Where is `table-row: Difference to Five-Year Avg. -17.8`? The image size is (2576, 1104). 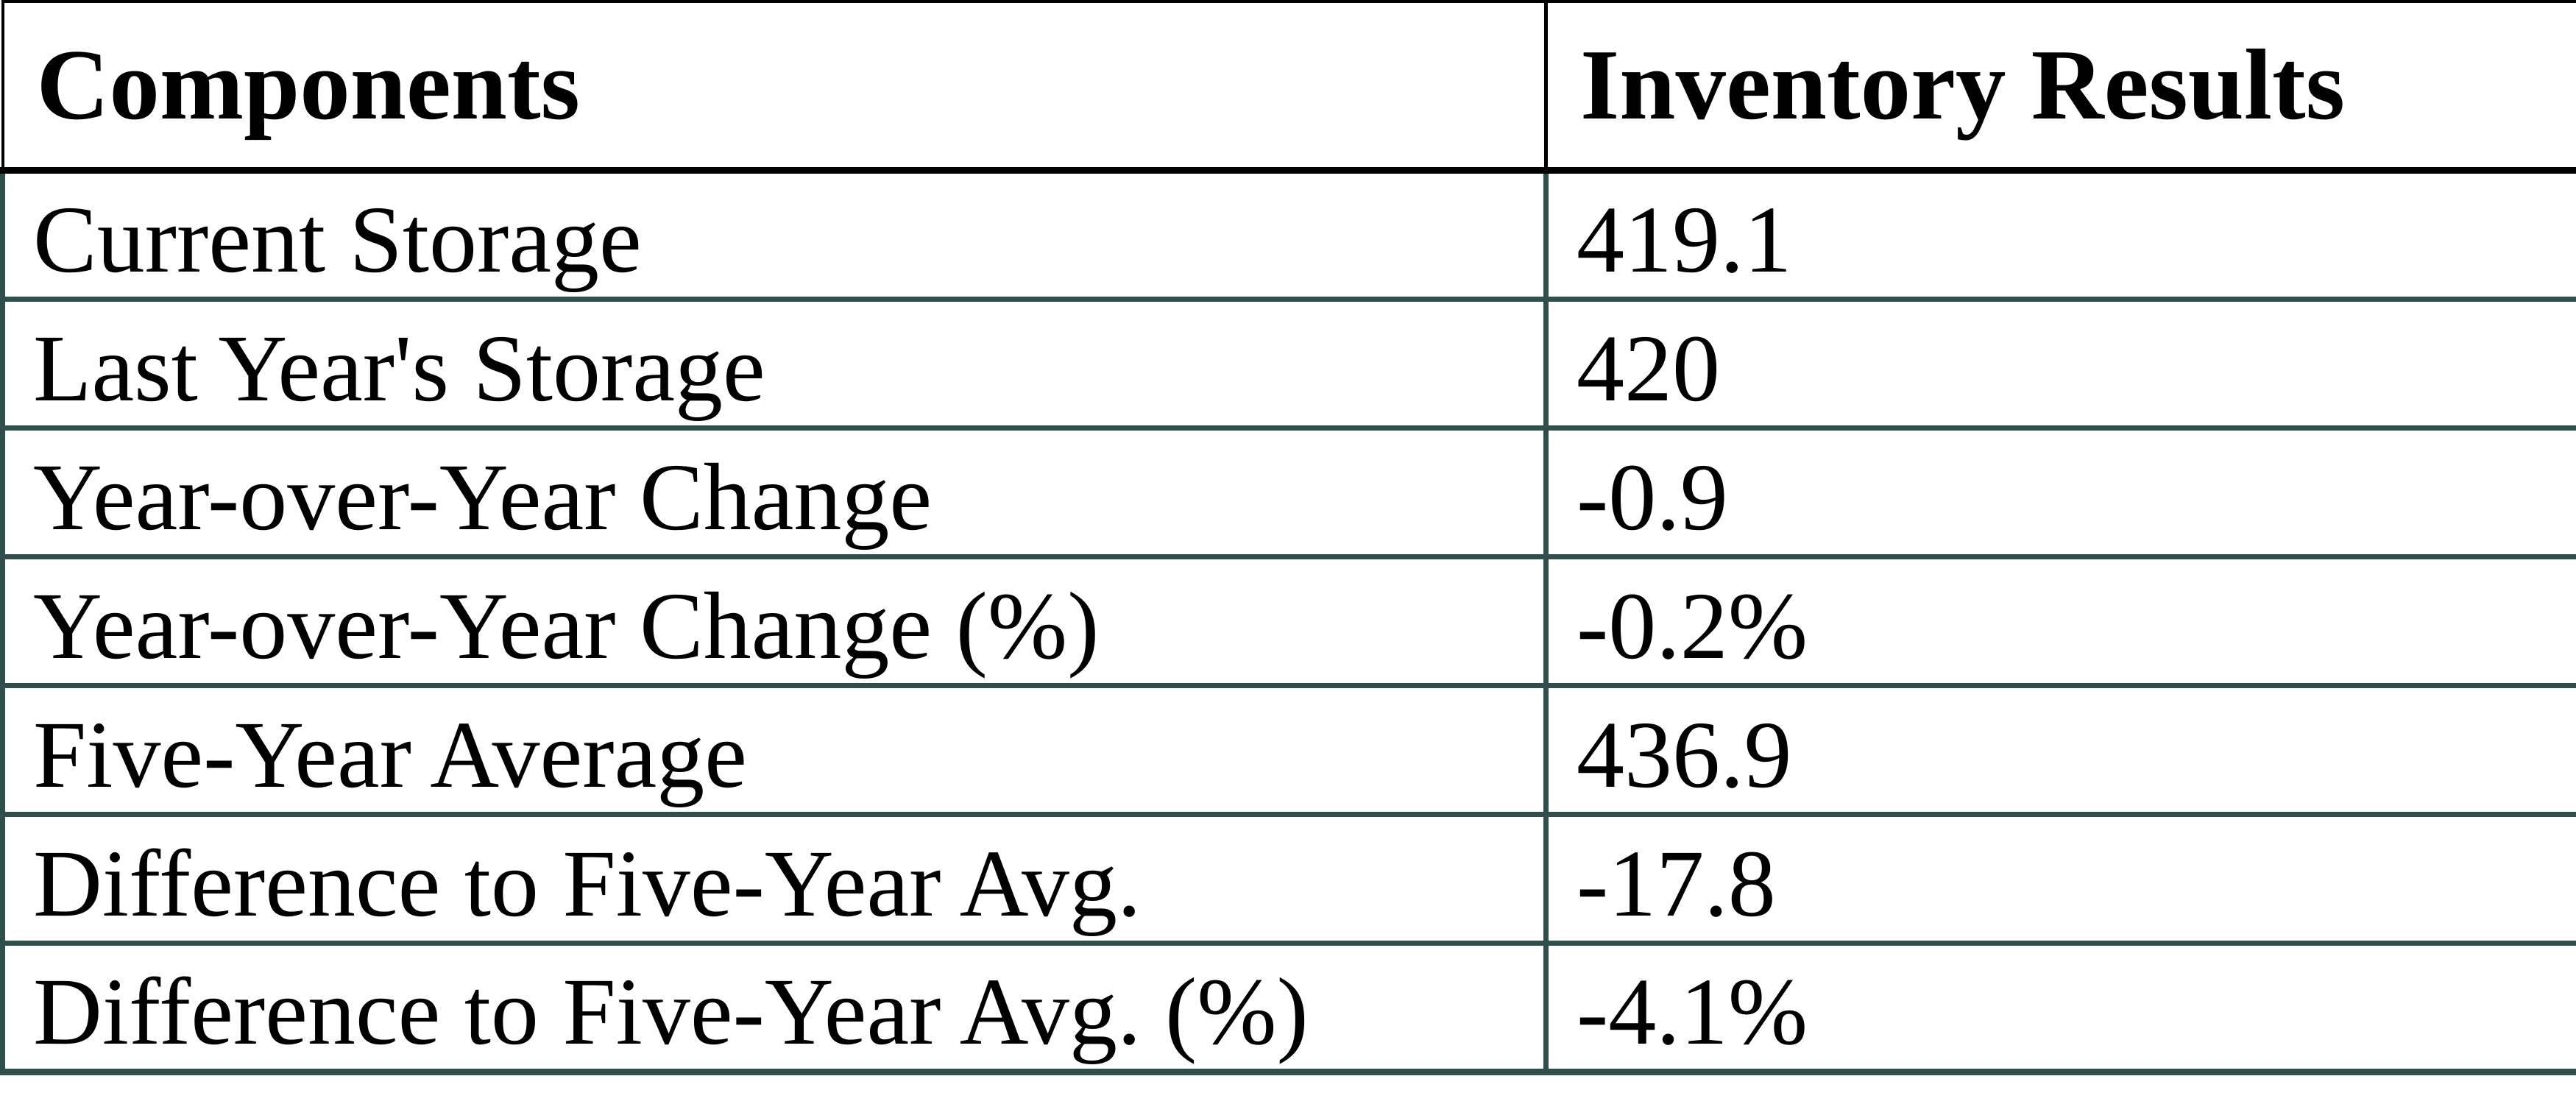
table-row: Difference to Five-Year Avg. -17.8 is located at coordinates (1288, 879).